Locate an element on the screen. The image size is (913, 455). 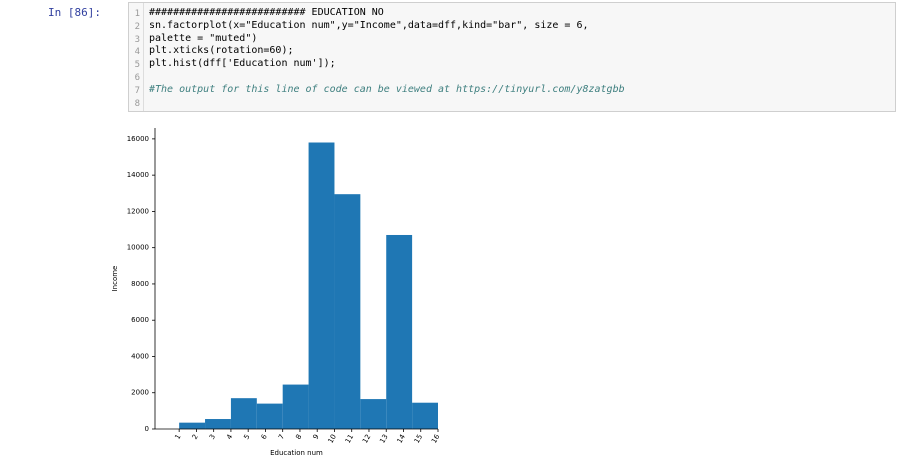
code-line: ########################## EDUCATION NO is located at coordinates (266, 12).